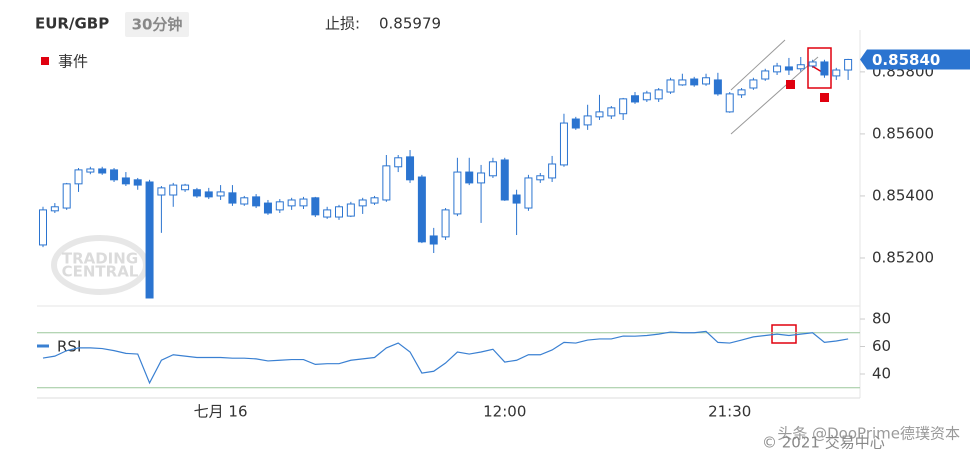 The image size is (972, 469). I want to click on legend-label: 事件, so click(73, 62).